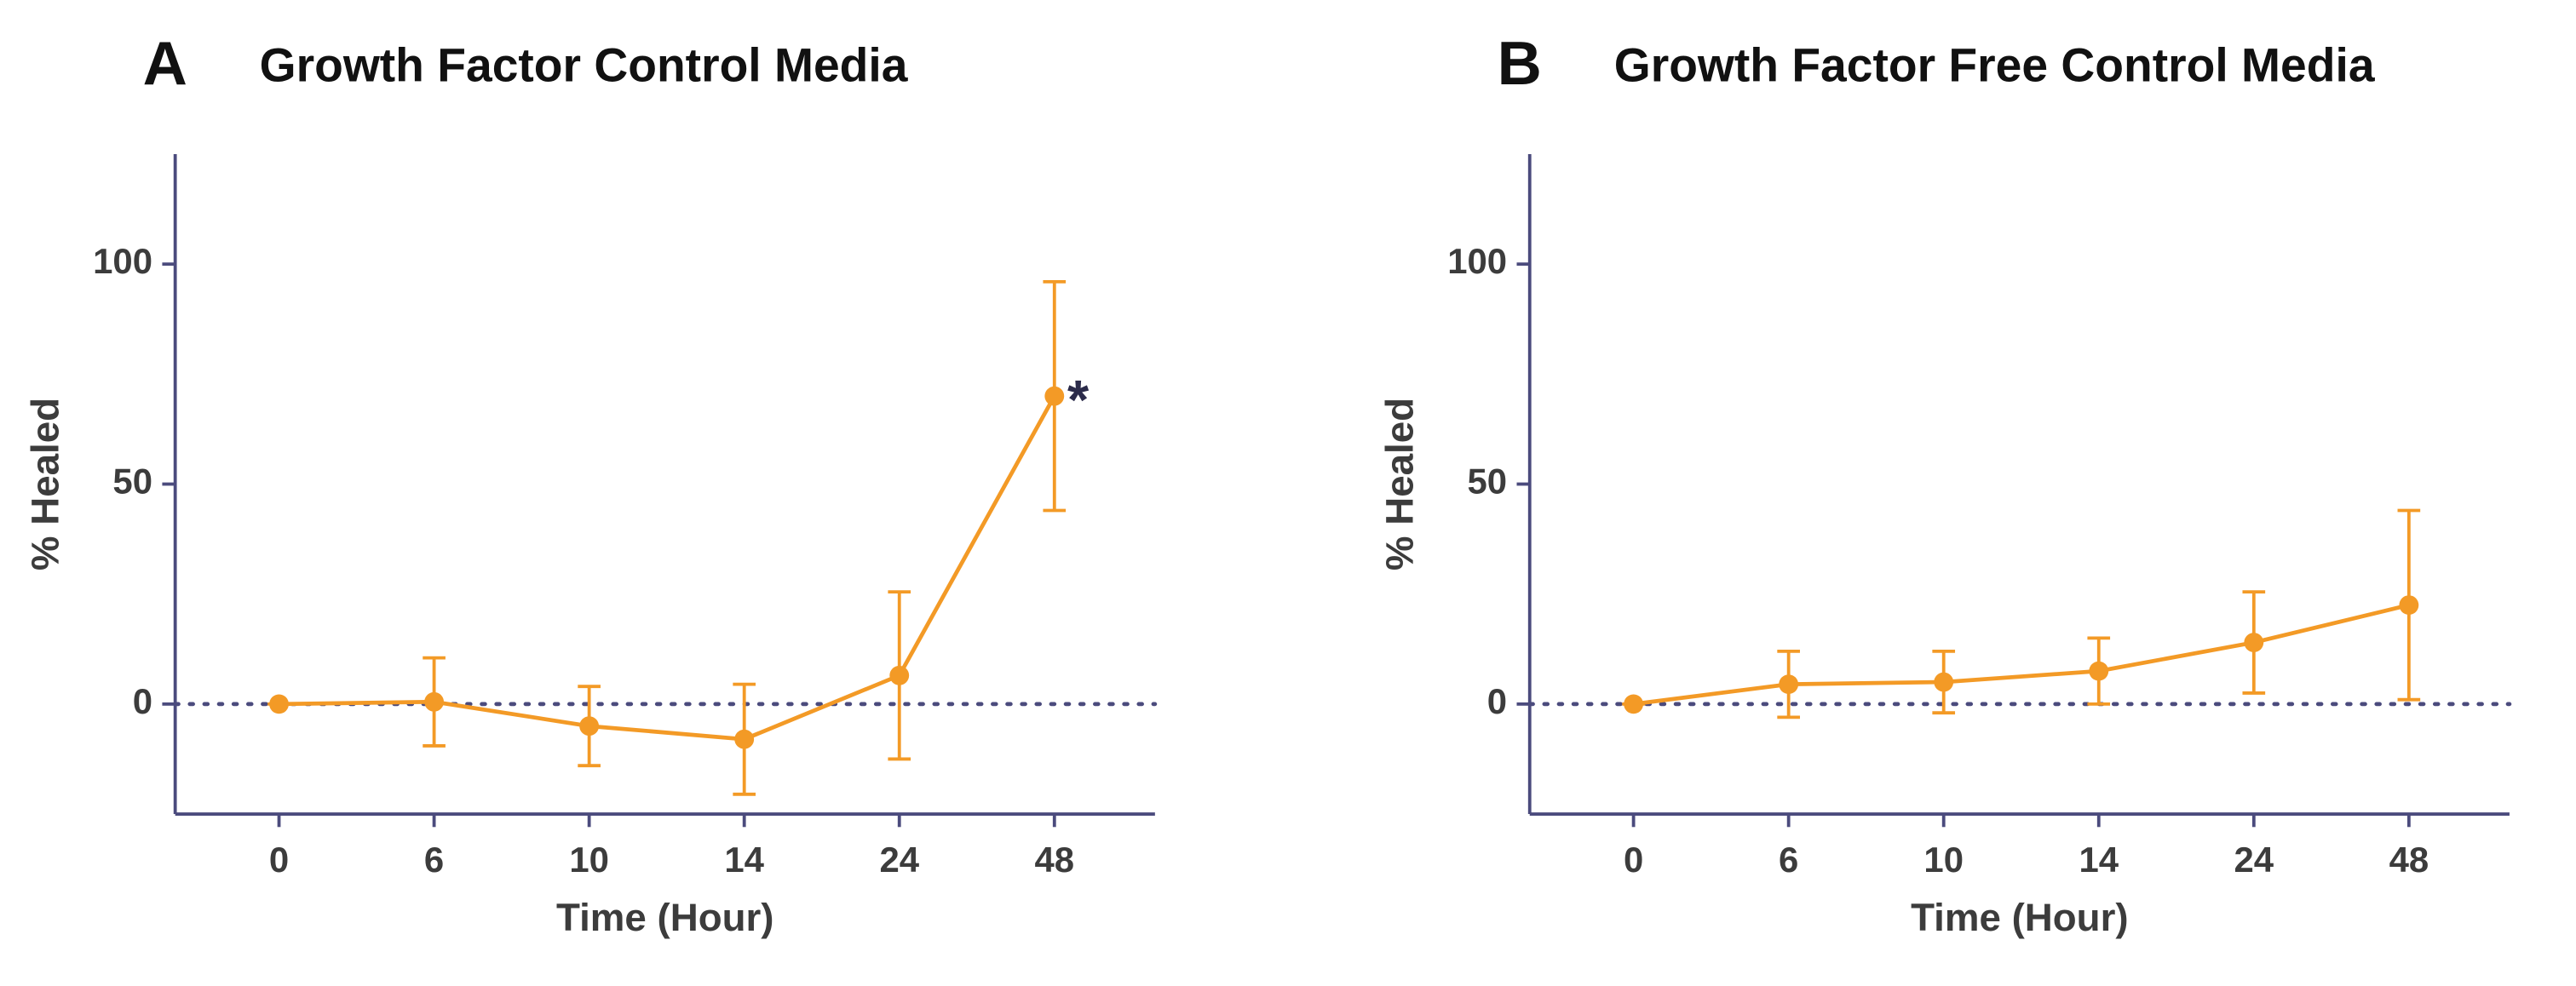 The width and height of the screenshot is (2576, 986). Describe the element at coordinates (1520, 63) in the screenshot. I see `panel-label: B` at that location.